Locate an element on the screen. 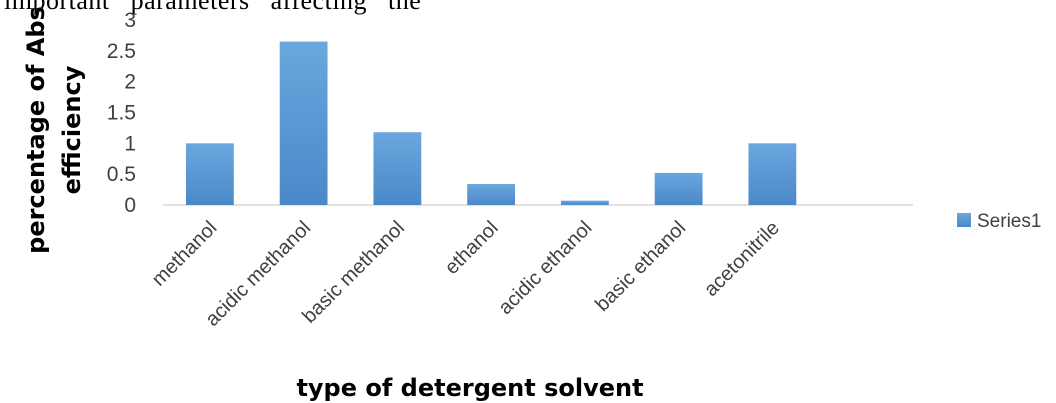  category-label: basic methanol is located at coordinates (353, 272).